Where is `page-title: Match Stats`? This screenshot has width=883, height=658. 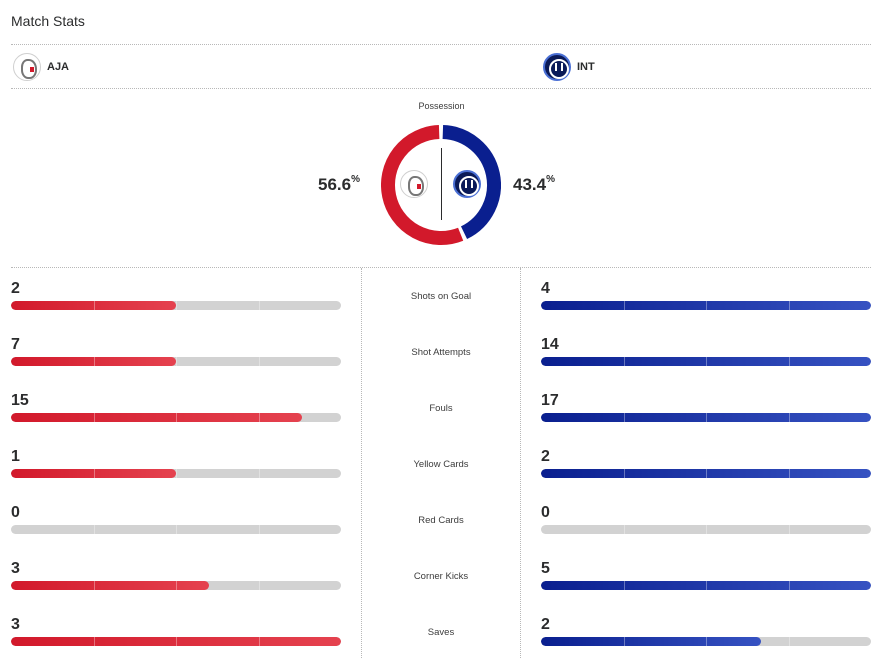
page-title: Match Stats is located at coordinates (48, 21).